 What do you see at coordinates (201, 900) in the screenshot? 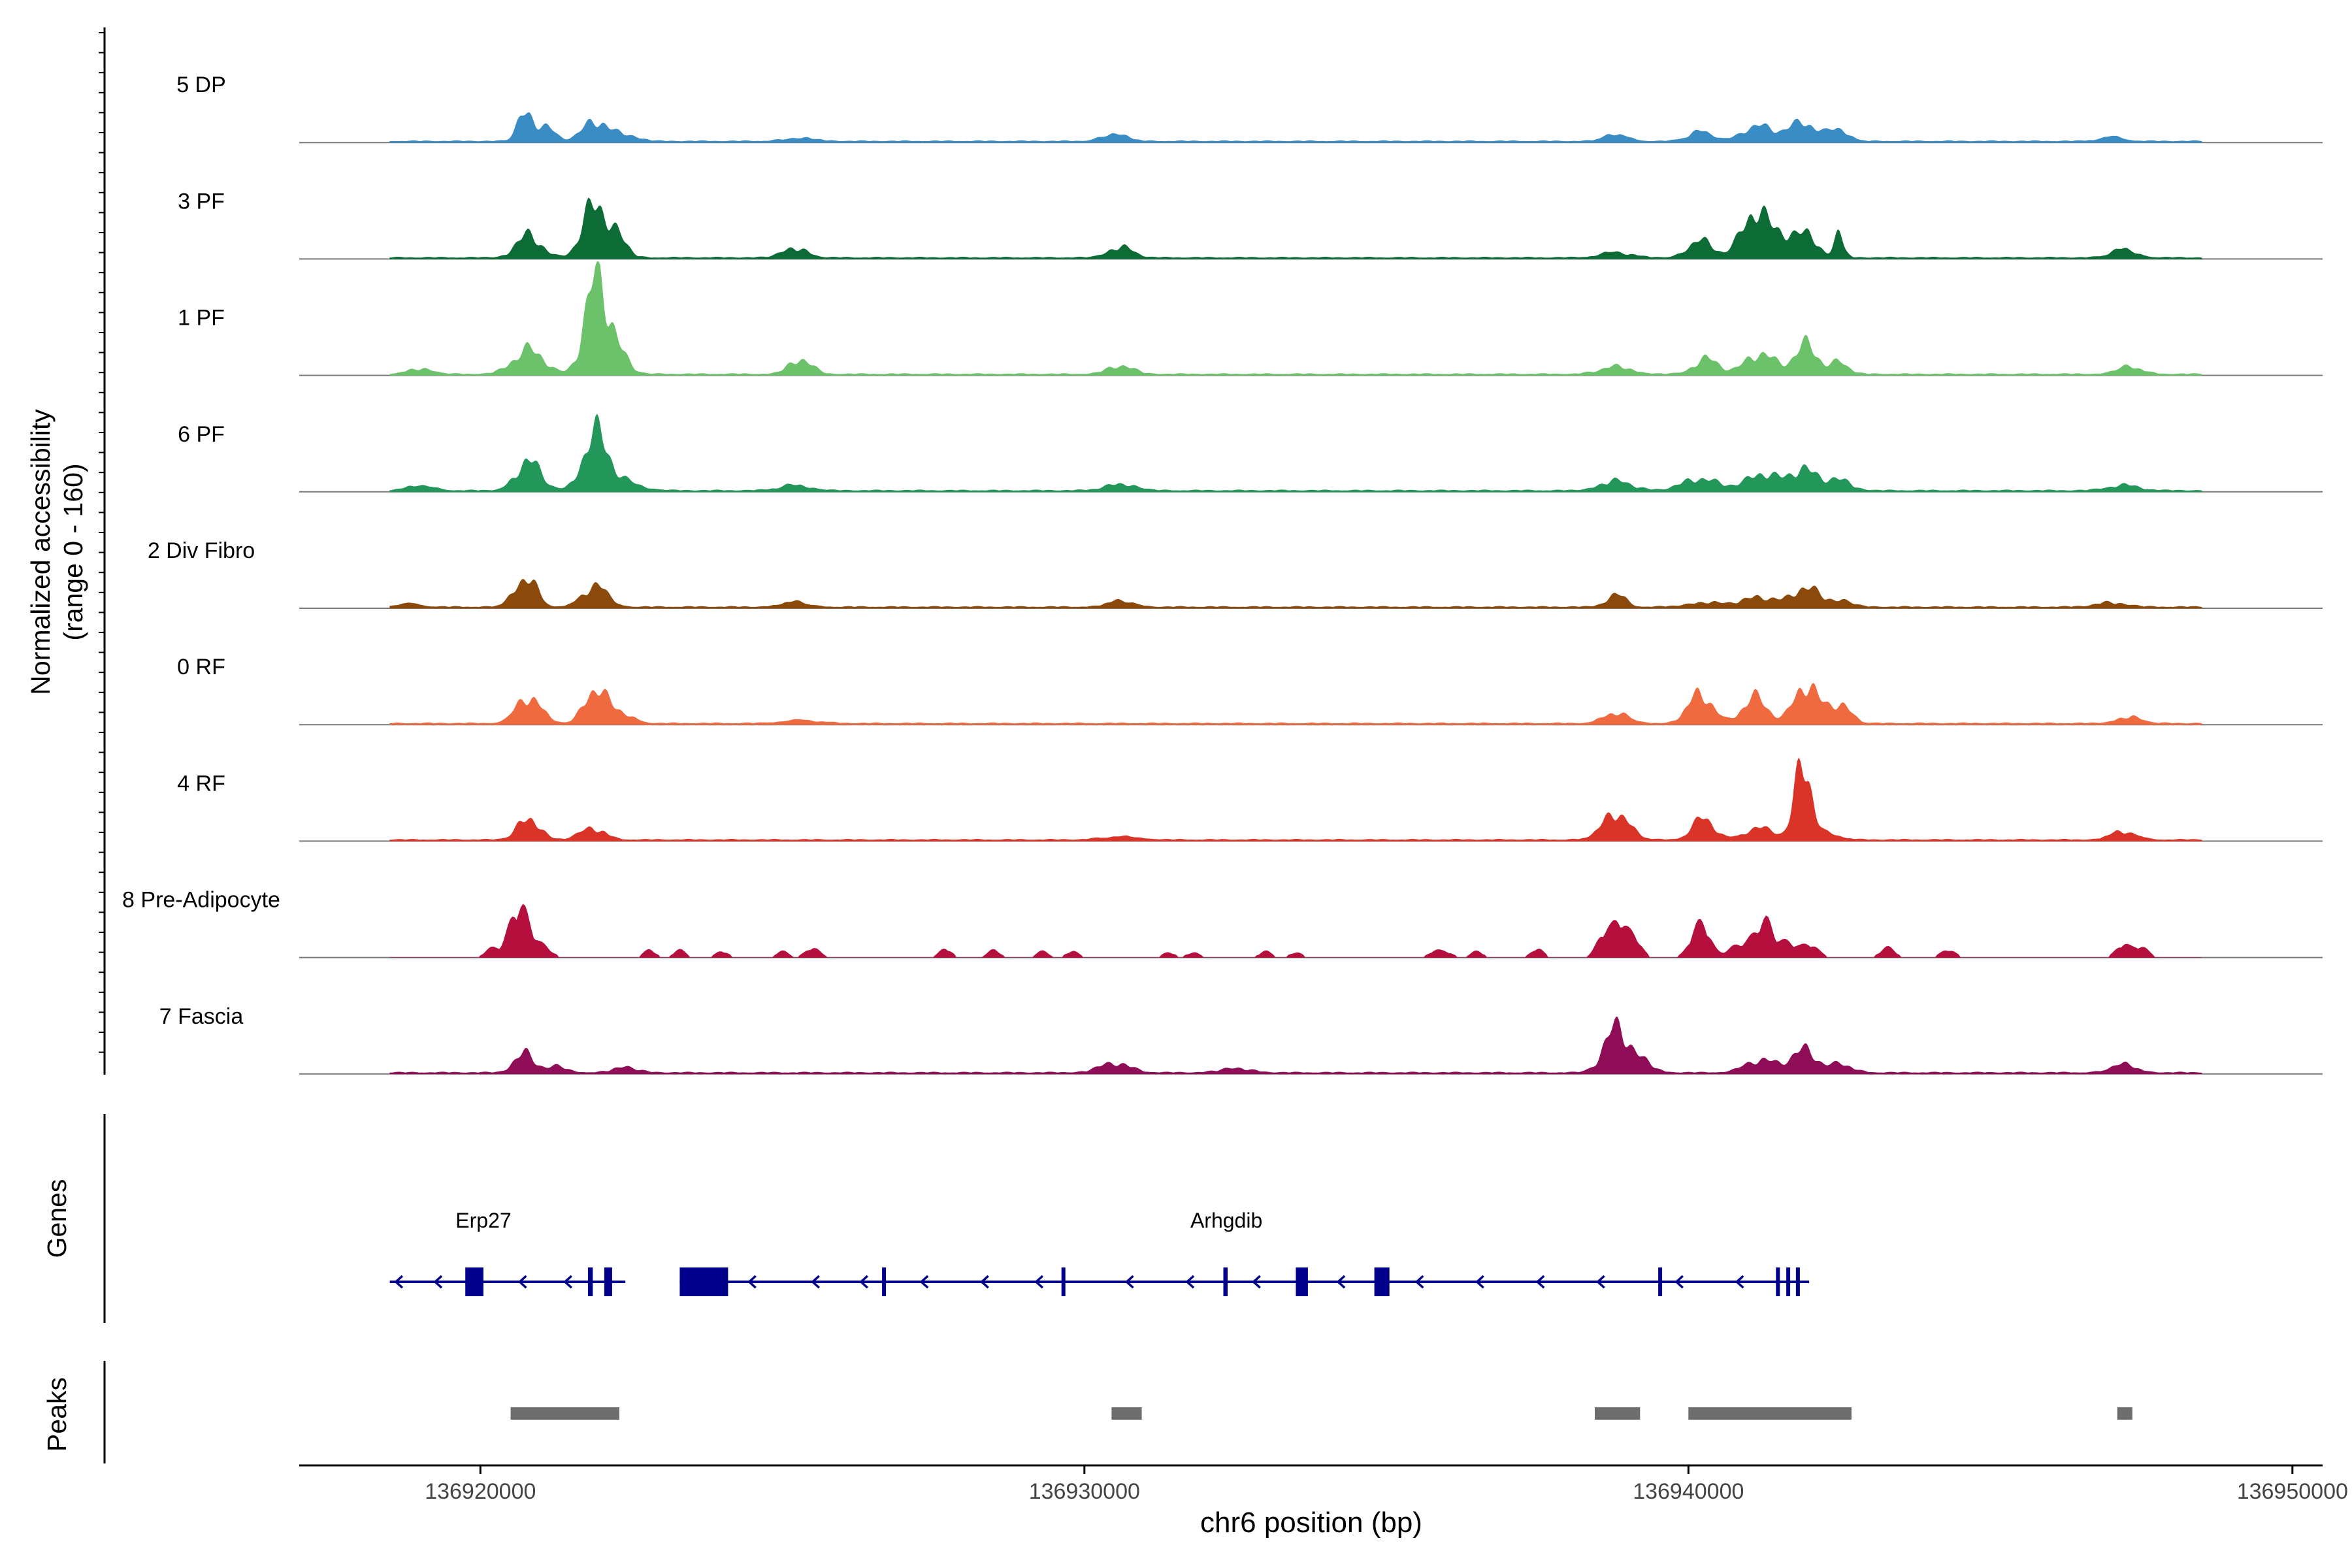
I see `track-label: 8 Pre-Adipocyte` at bounding box center [201, 900].